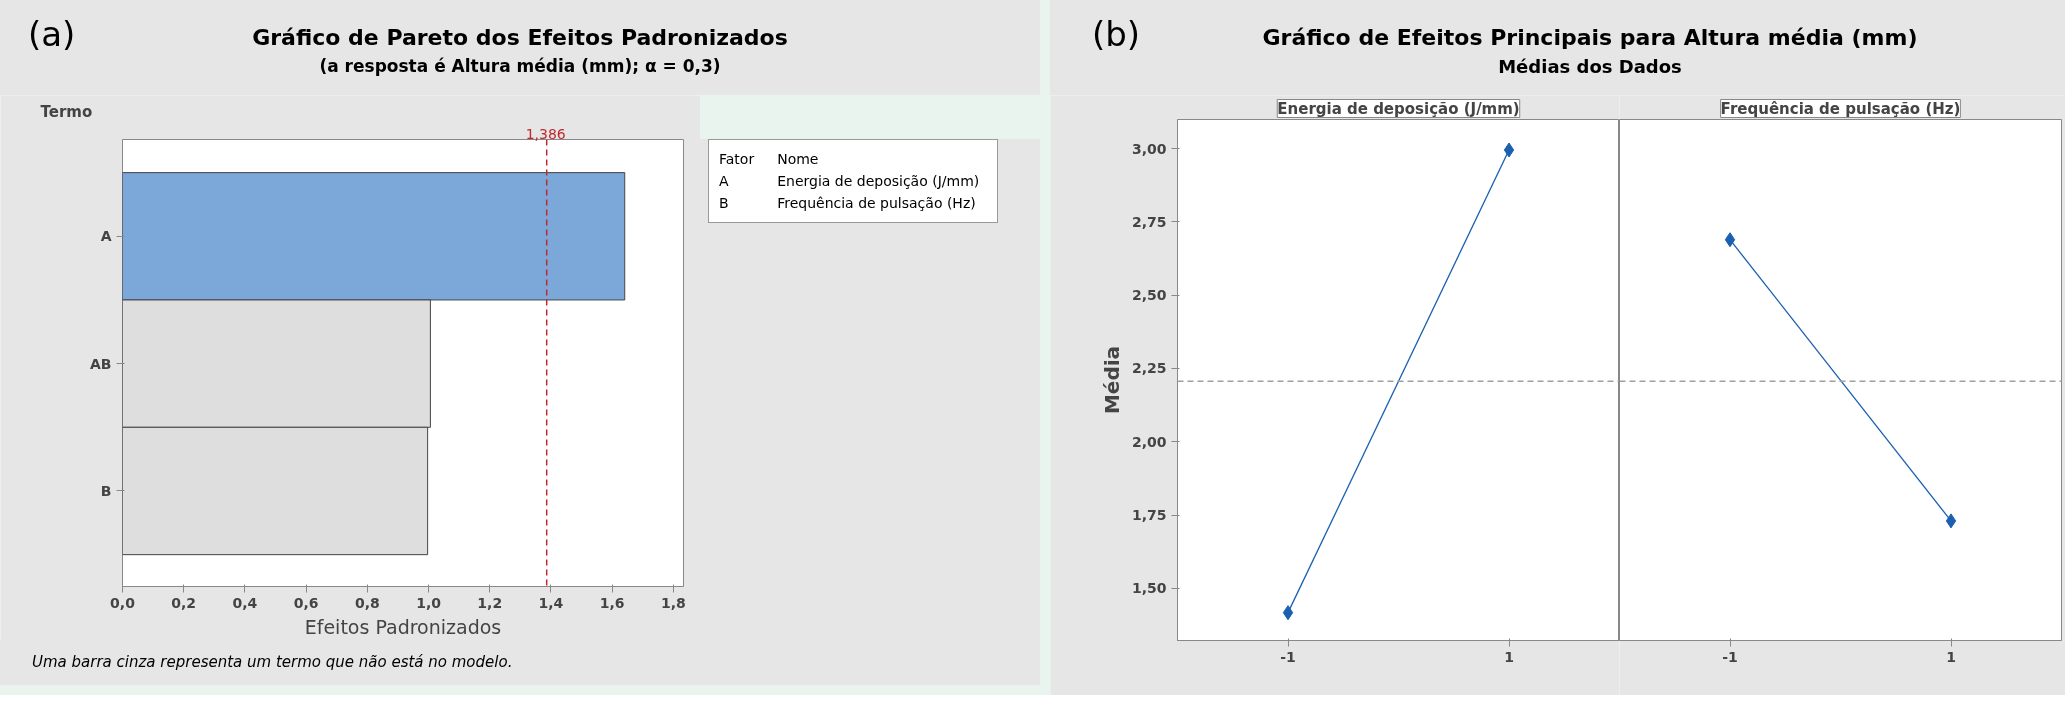 Image resolution: width=2065 pixels, height=703 pixels. Describe the element at coordinates (490, 602) in the screenshot. I see `x-tick-label: 1,2` at that location.